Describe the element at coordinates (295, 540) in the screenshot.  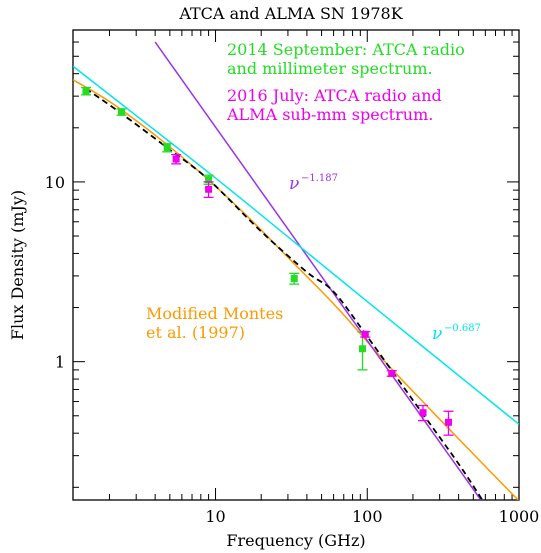
I see `x-axis-label: Frequency (GHz)` at that location.